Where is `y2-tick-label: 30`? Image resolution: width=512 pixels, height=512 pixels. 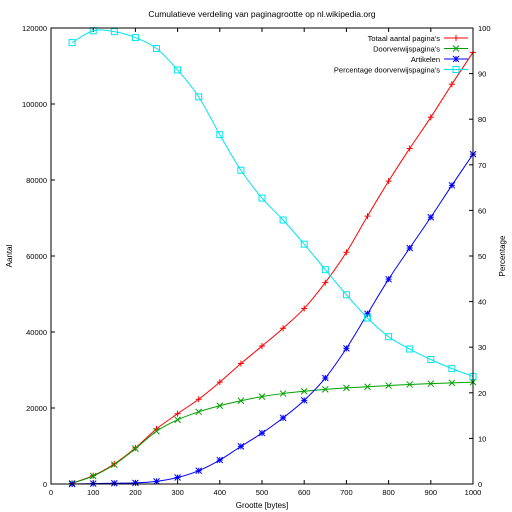 y2-tick-label: 30 is located at coordinates (482, 347).